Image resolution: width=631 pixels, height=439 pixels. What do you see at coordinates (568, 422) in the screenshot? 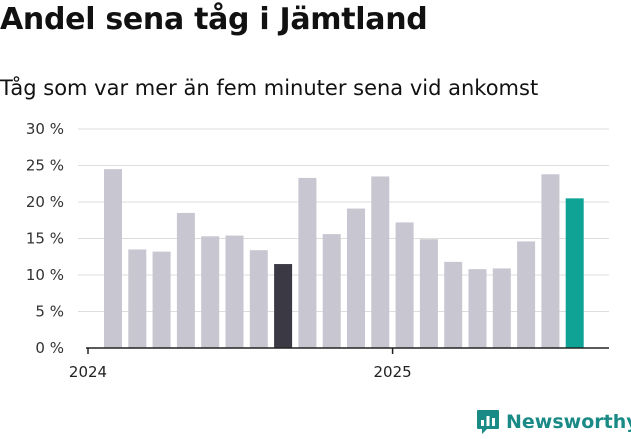
I see `newsworthy-logo-text: Newsworthy` at bounding box center [568, 422].